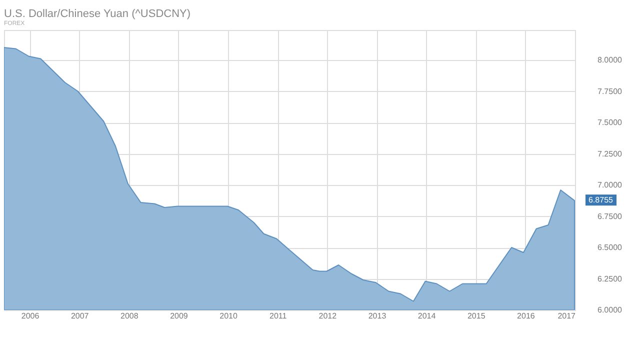 This screenshot has height=337, width=641. I want to click on x-tick-label: 2012, so click(328, 316).